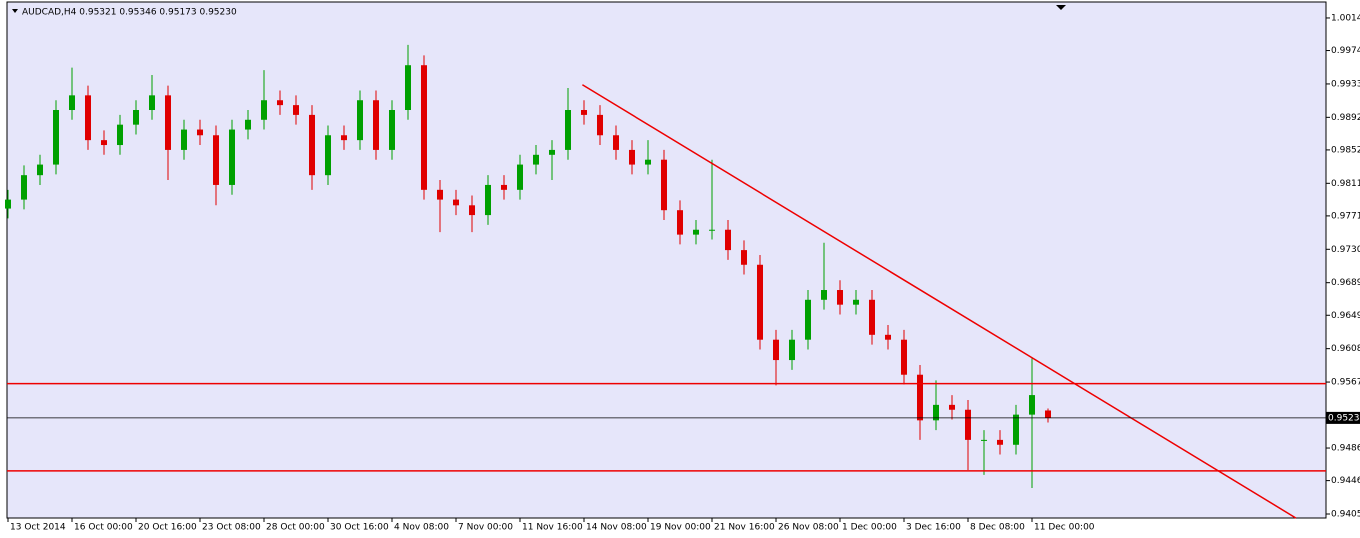 This screenshot has height=538, width=1360. I want to click on x-tick-label: 11 Nov 16:00, so click(552, 528).